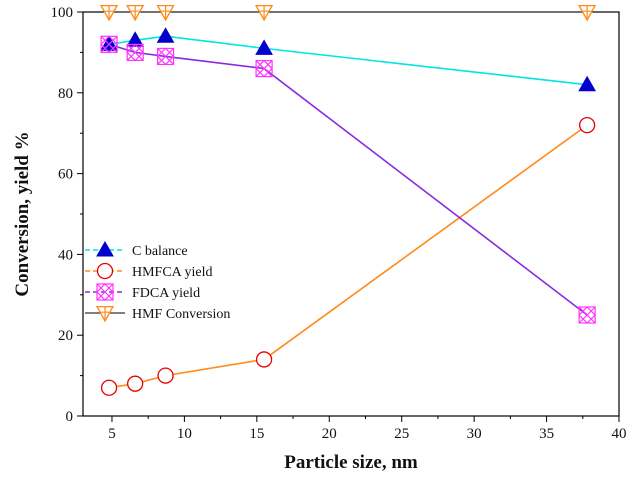  What do you see at coordinates (166, 293) in the screenshot?
I see `legend-label: FDCA yield` at bounding box center [166, 293].